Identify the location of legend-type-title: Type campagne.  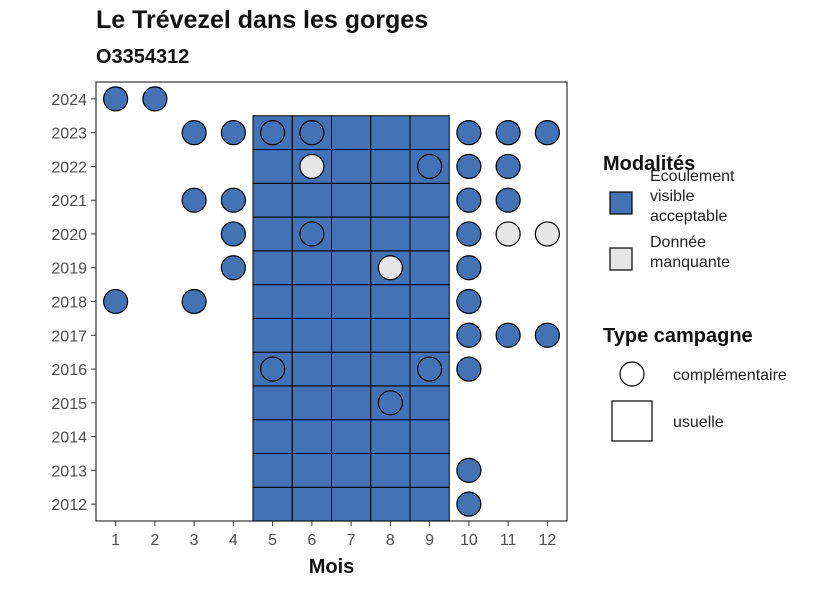
(678, 336).